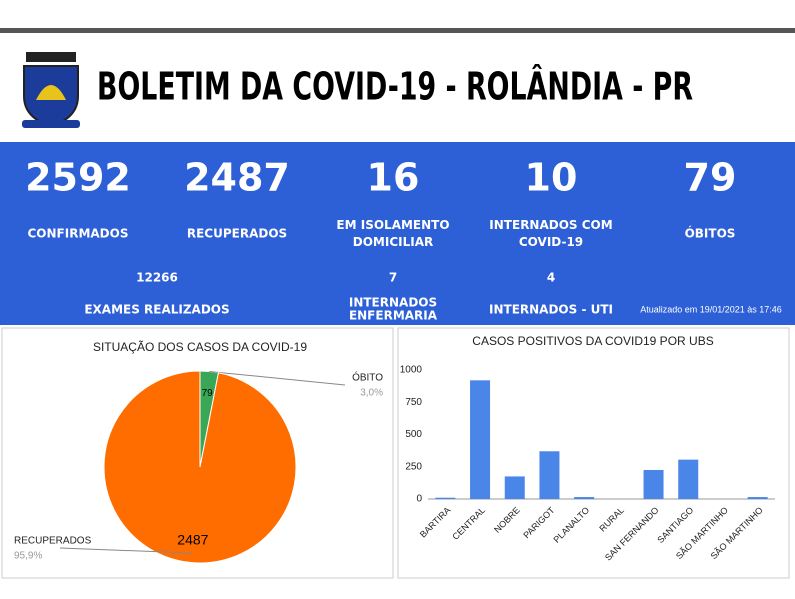 This screenshot has height=599, width=795. I want to click on top-border, so click(397, 30).